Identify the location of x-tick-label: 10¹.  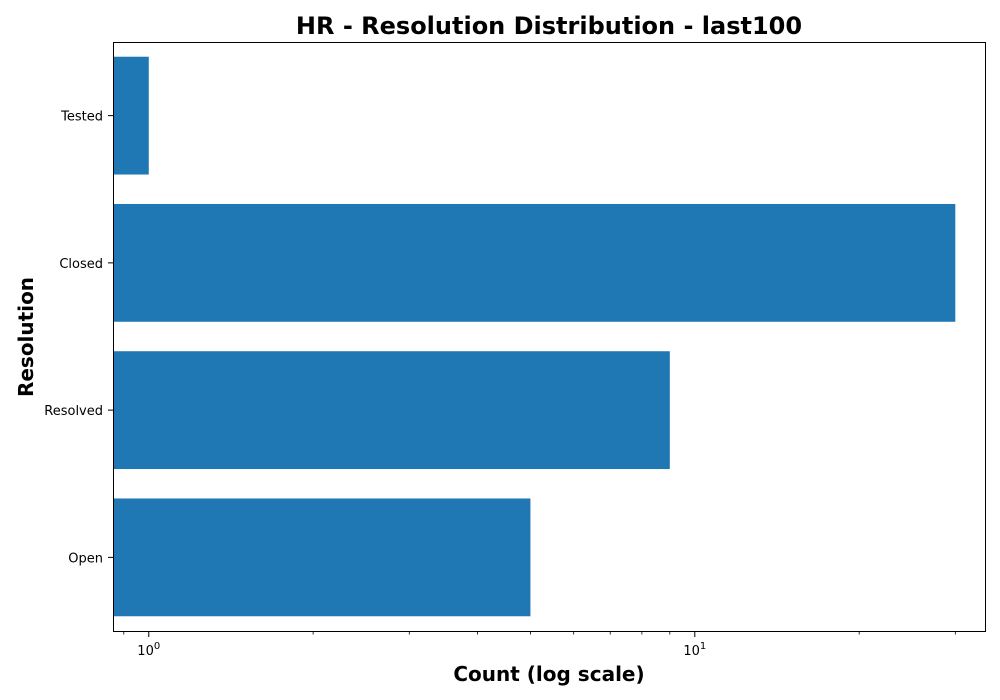
(694, 650).